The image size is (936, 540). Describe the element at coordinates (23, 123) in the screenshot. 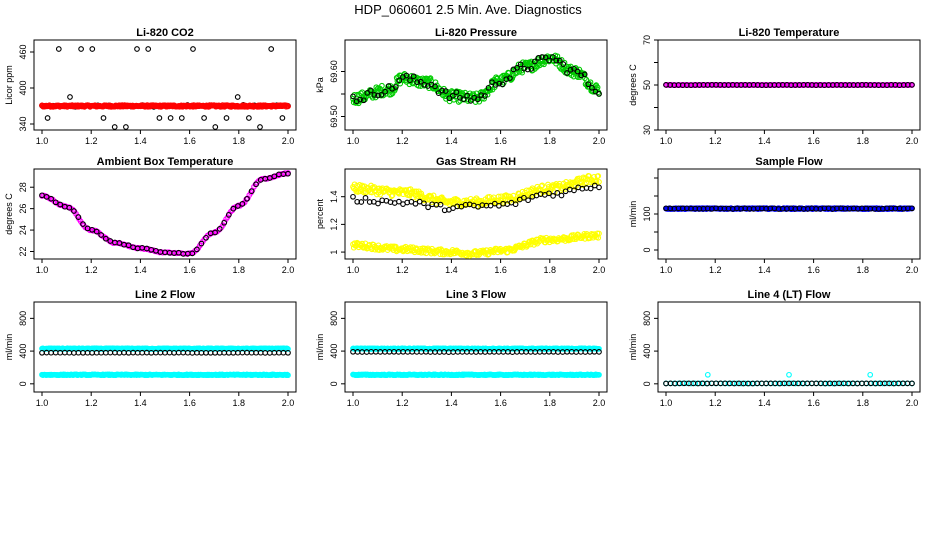

I see `y-tick-label: 340` at that location.